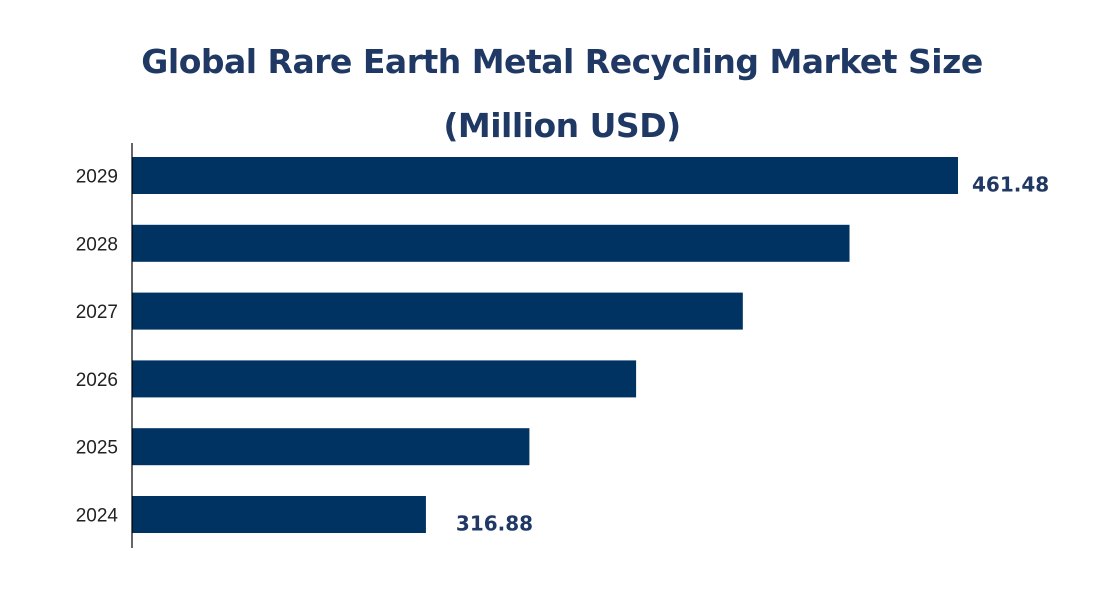  I want to click on y-tick-label-2029: 2029, so click(97, 177).